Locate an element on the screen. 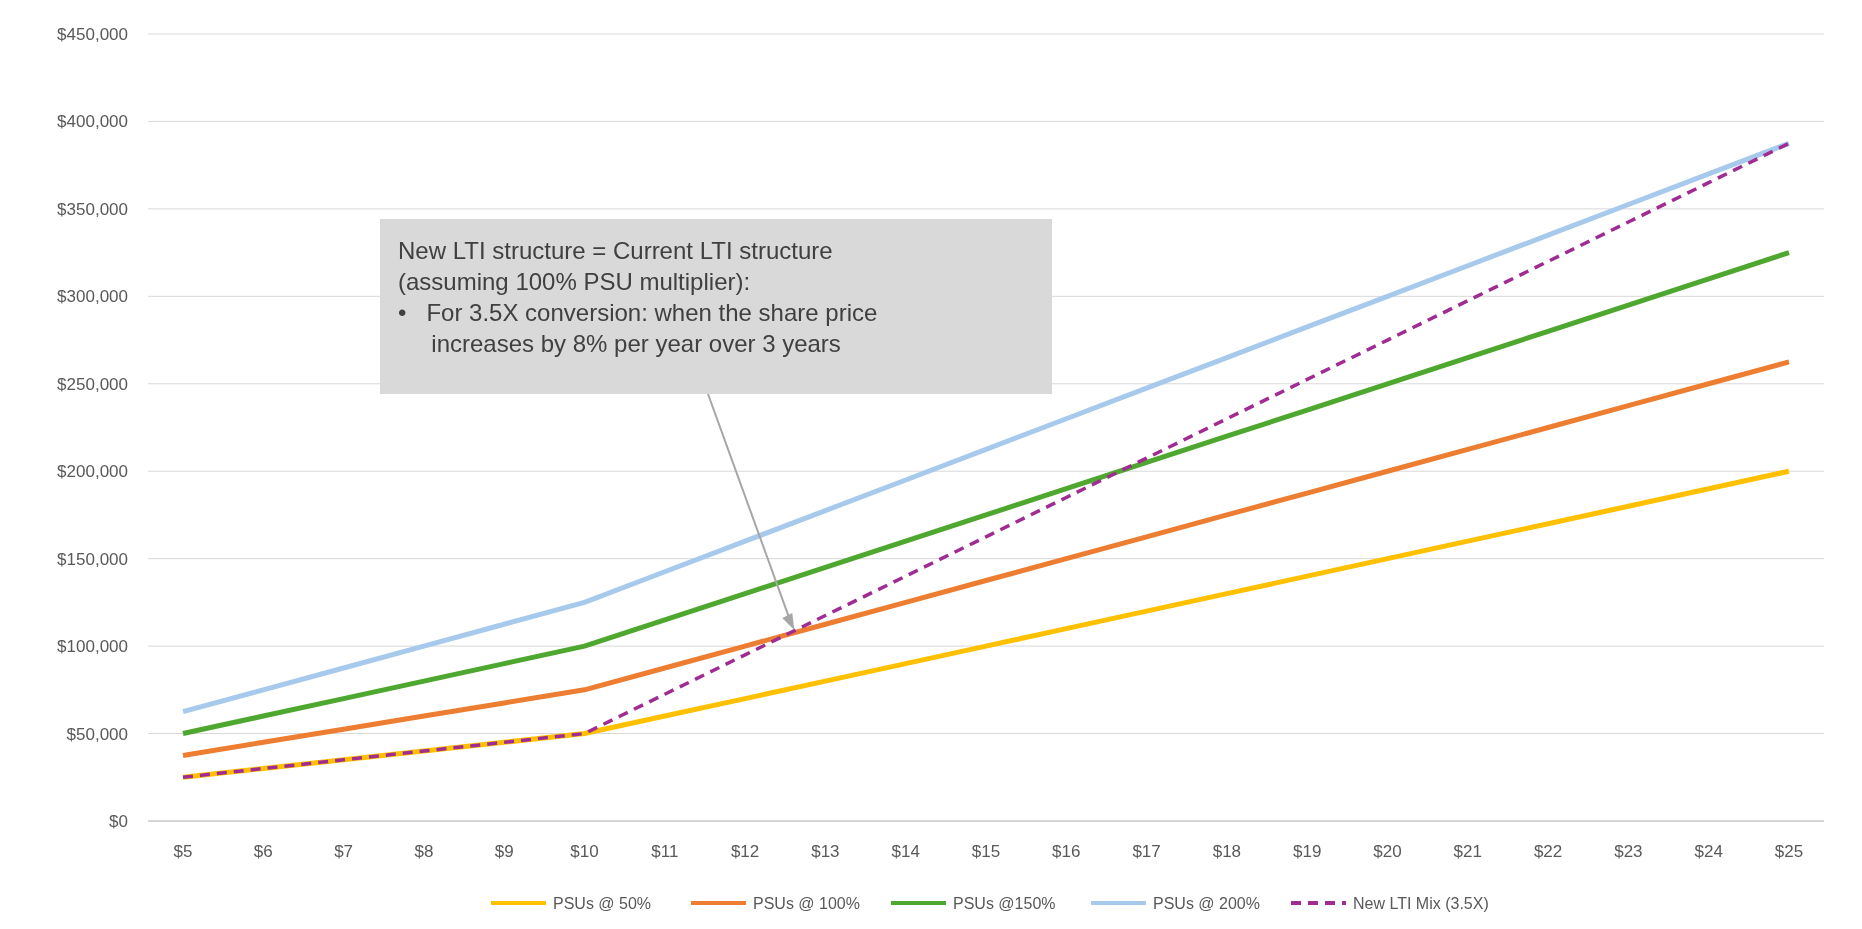  x-tick-label: $25 is located at coordinates (1789, 851).